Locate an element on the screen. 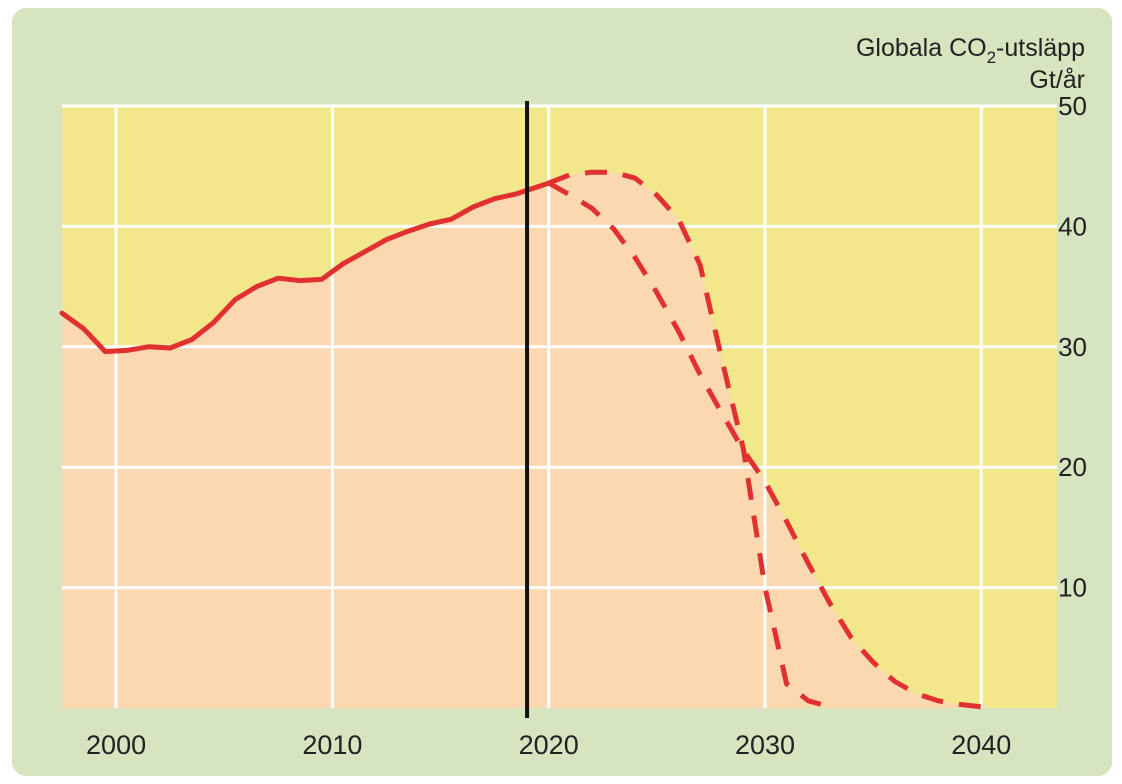 The width and height of the screenshot is (1122, 784). y-tick-label: 20 is located at coordinates (1072, 467).